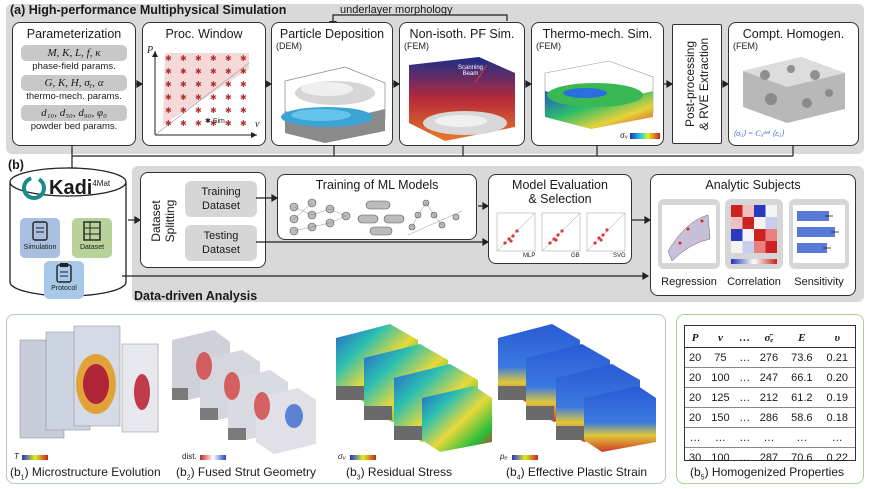 This screenshot has height=489, width=870. Describe the element at coordinates (754, 282) in the screenshot. I see `analytic-label-correlation: Correlation` at that location.